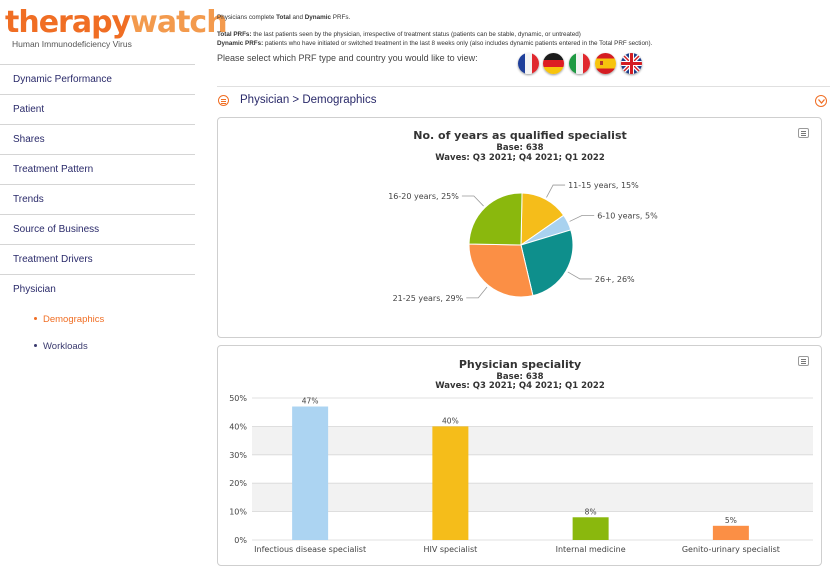  What do you see at coordinates (605, 63) in the screenshot?
I see `spain-flag-icon` at bounding box center [605, 63].